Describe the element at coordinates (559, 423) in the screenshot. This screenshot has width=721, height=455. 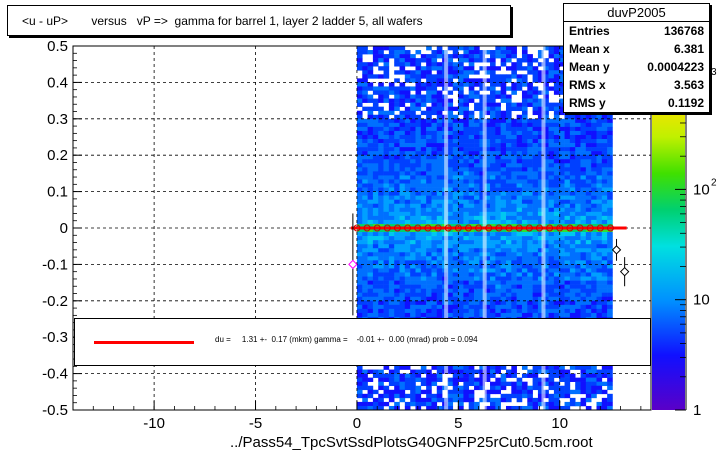
I see `x-tick-label: 10` at that location.